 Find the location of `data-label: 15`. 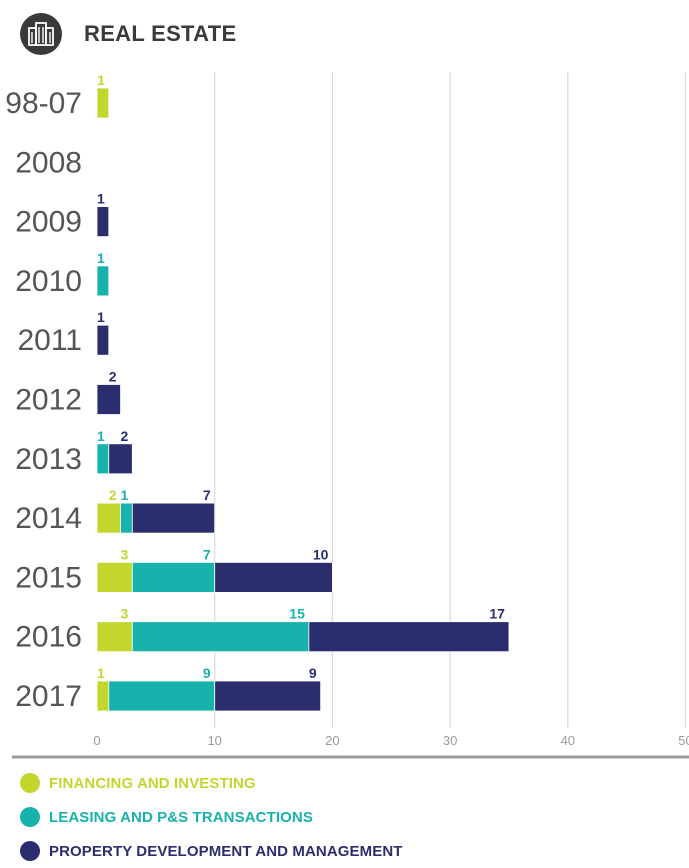

data-label: 15 is located at coordinates (297, 614).